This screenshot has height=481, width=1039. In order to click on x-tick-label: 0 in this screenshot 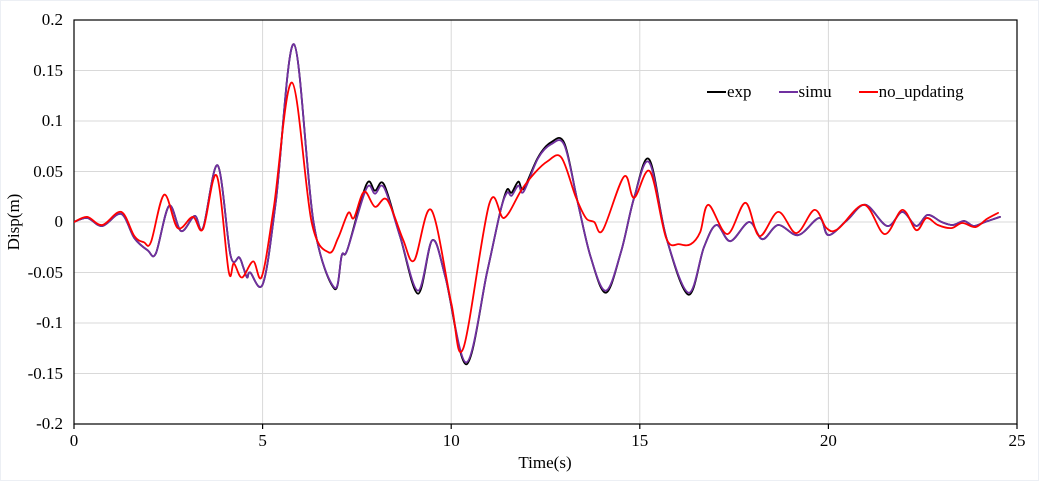, I will do `click(74, 440)`.